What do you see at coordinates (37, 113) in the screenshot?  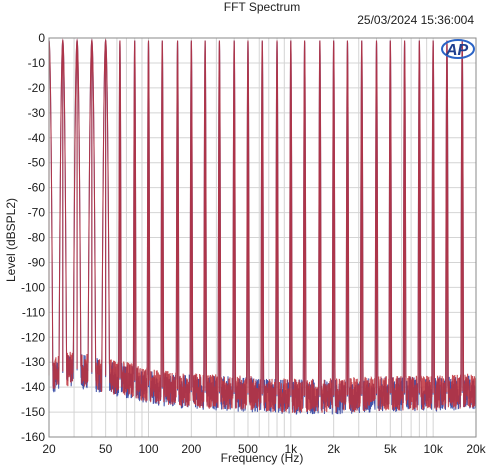 I see `y-tick-label: -30` at bounding box center [37, 113].